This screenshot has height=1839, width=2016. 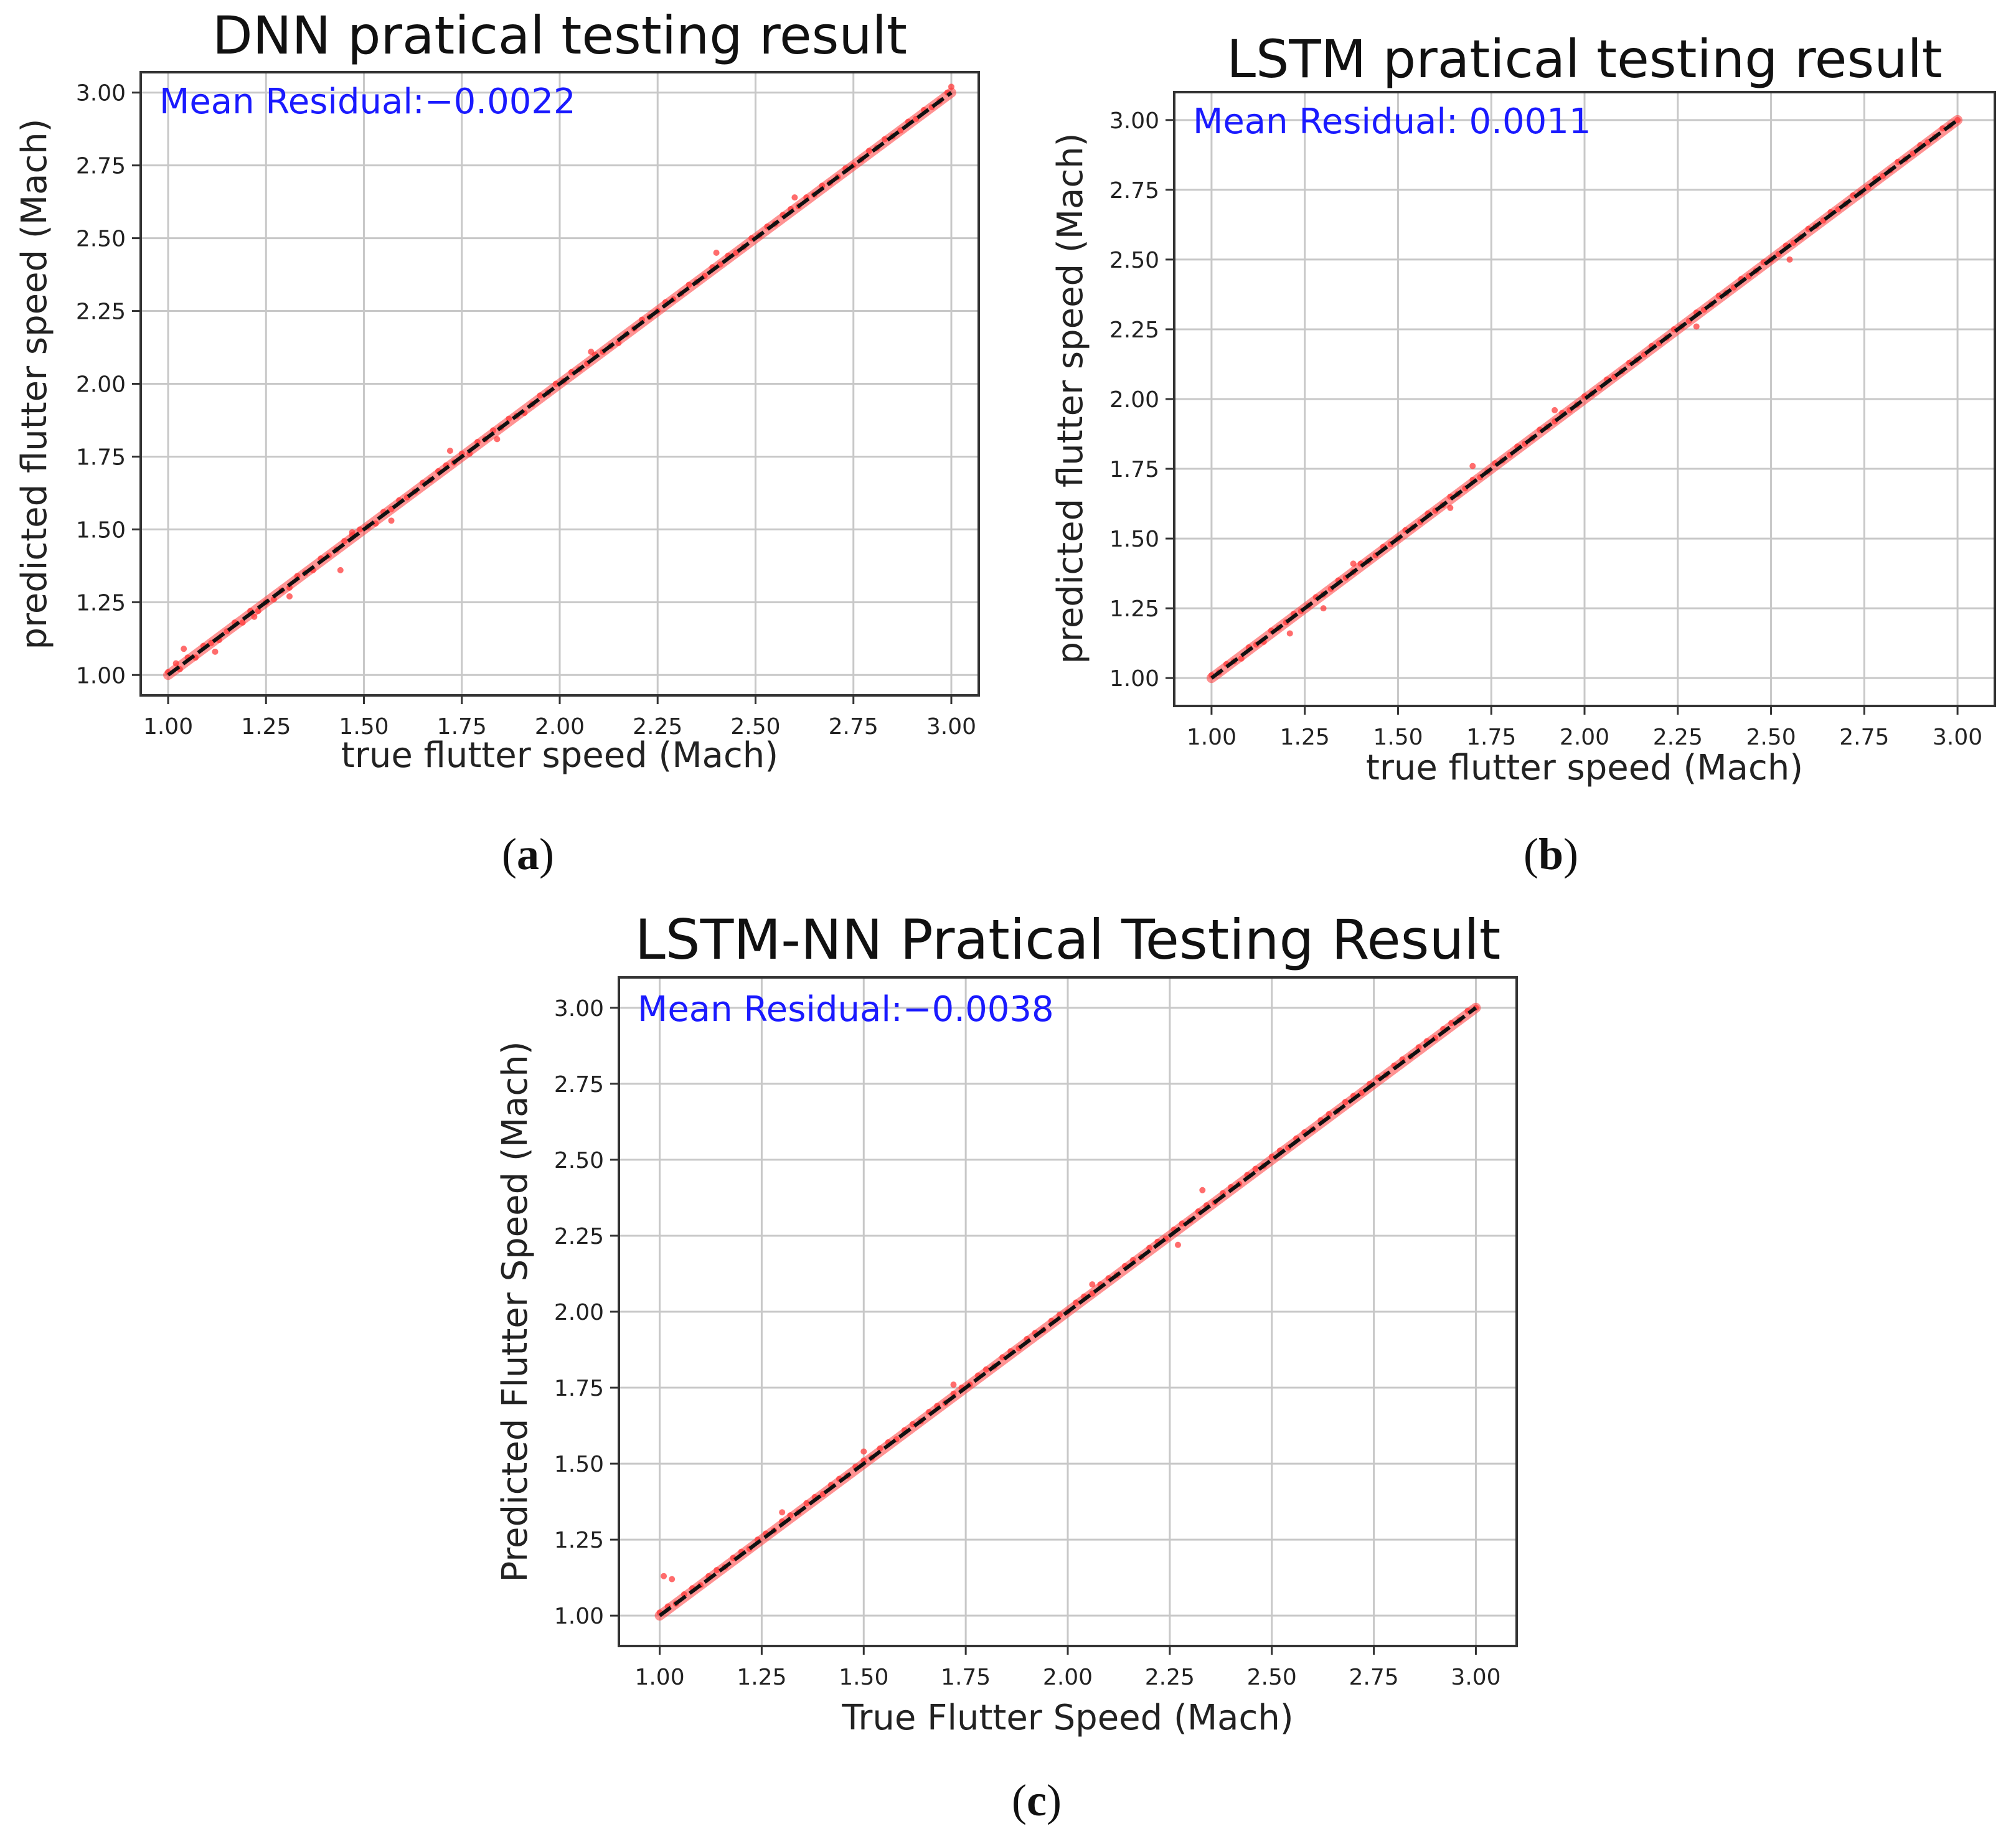 What do you see at coordinates (1392, 122) in the screenshot?
I see `mean-residual-annotation: Mean Residual: 0.0011` at bounding box center [1392, 122].